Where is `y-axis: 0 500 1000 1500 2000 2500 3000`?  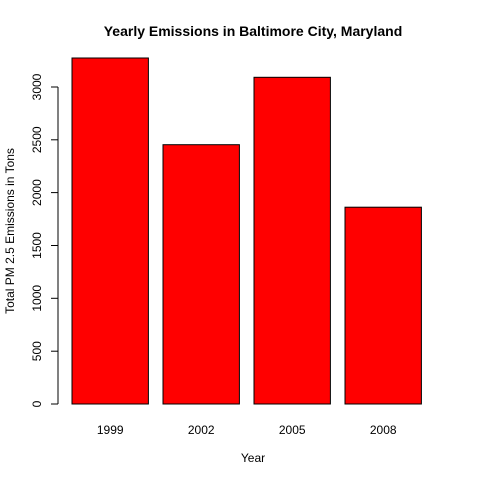 y-axis: 0 500 1000 1500 2000 2500 3000 is located at coordinates (44, 240).